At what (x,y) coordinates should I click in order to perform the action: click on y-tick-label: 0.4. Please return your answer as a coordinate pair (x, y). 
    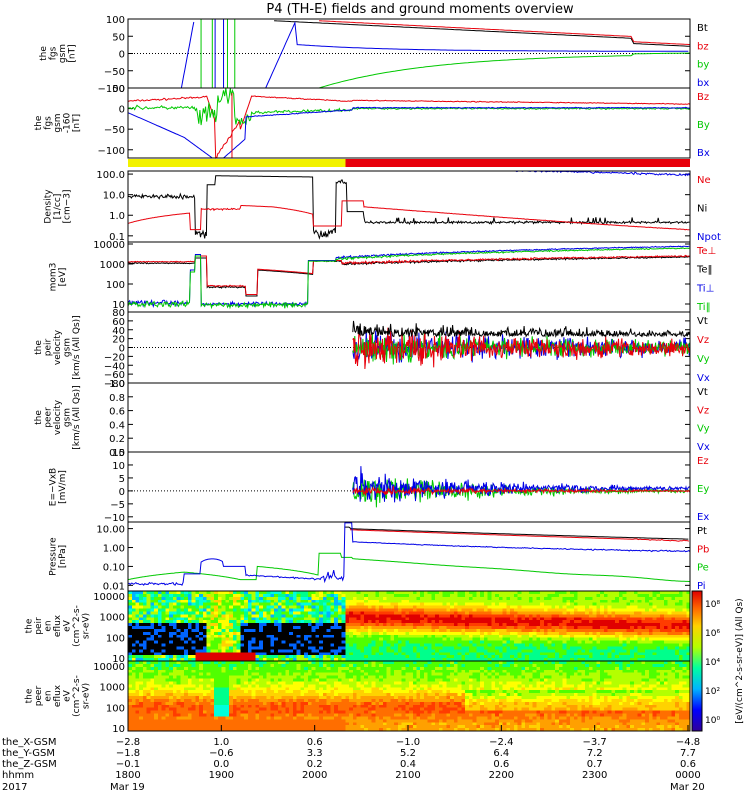
    Looking at the image, I should click on (117, 425).